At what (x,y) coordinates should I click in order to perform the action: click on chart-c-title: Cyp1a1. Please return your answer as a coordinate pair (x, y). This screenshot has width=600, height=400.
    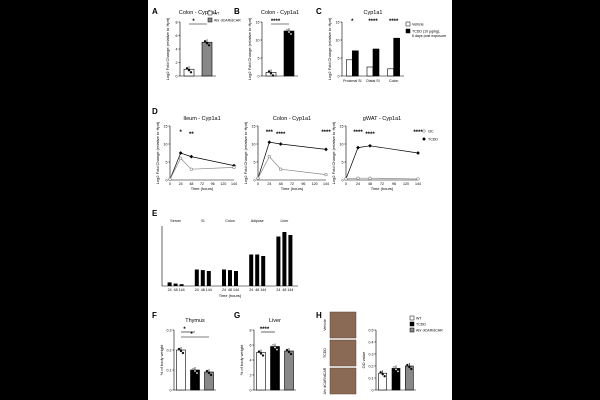
    Looking at the image, I should click on (373, 13).